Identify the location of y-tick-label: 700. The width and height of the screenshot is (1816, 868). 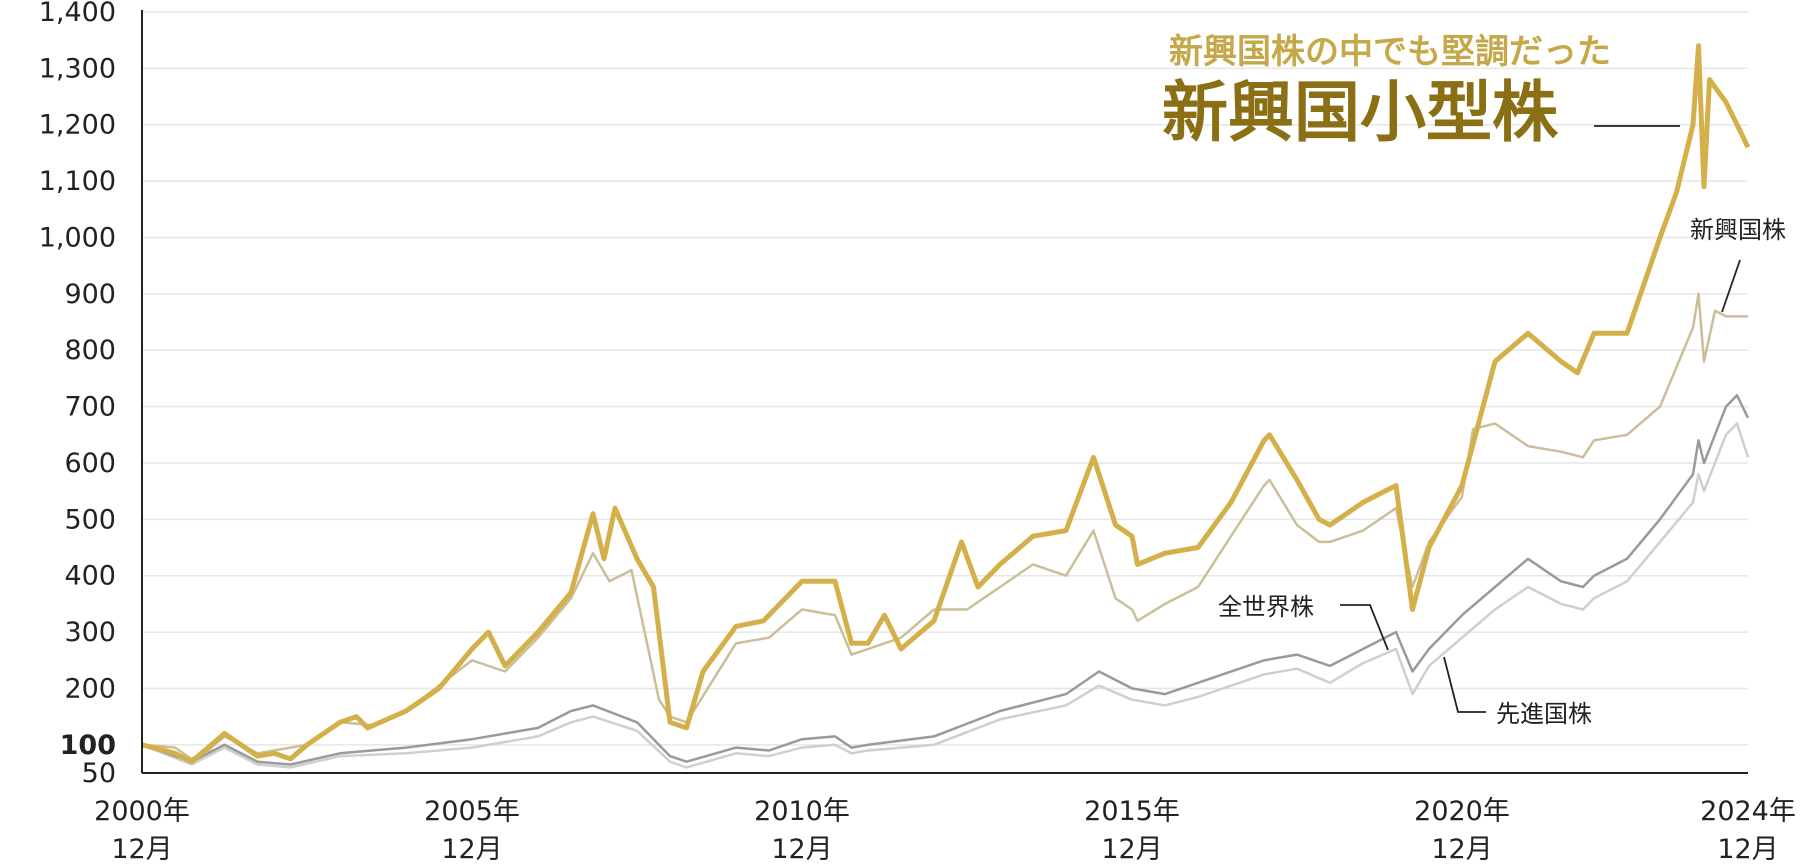
(90, 407).